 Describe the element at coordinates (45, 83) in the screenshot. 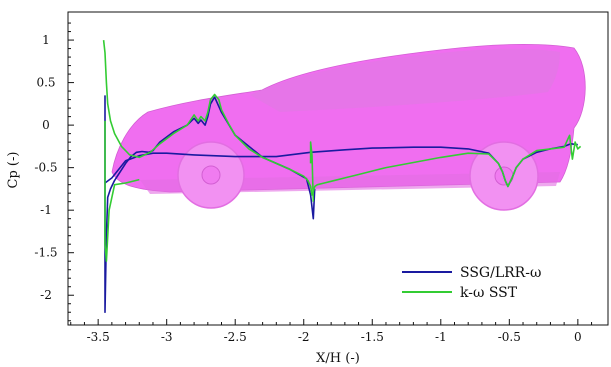

I see `y-tick-label: 0.5` at that location.